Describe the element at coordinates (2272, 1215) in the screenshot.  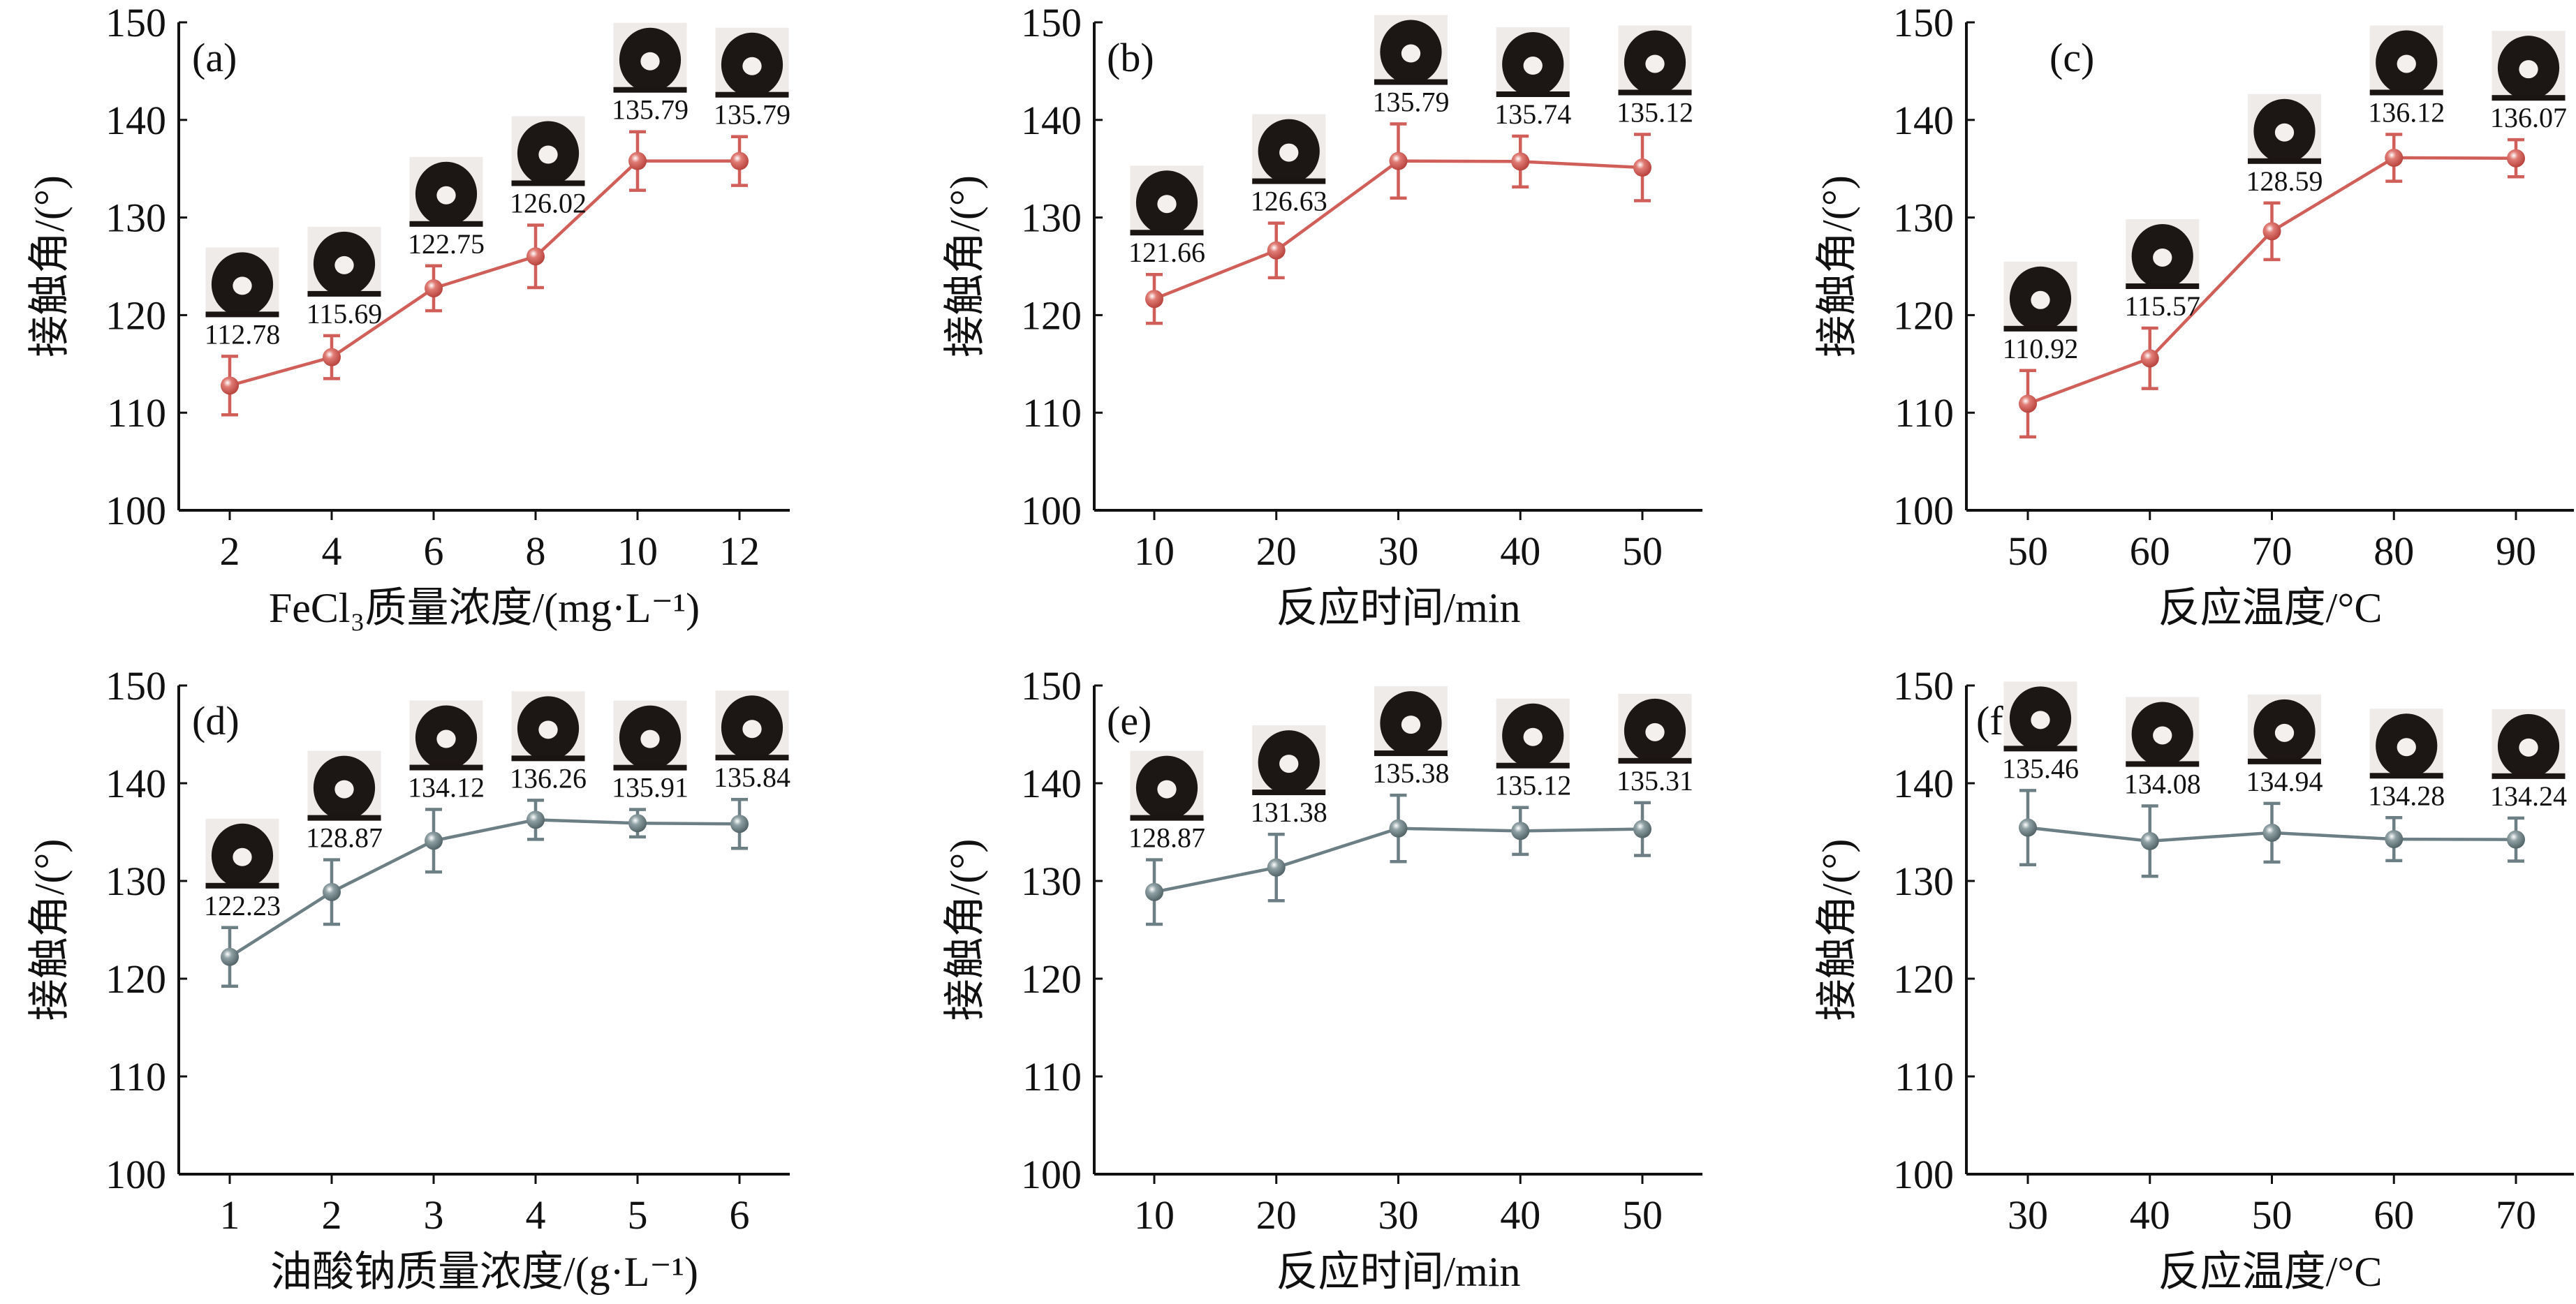
I see `x-tick-label: 50` at that location.